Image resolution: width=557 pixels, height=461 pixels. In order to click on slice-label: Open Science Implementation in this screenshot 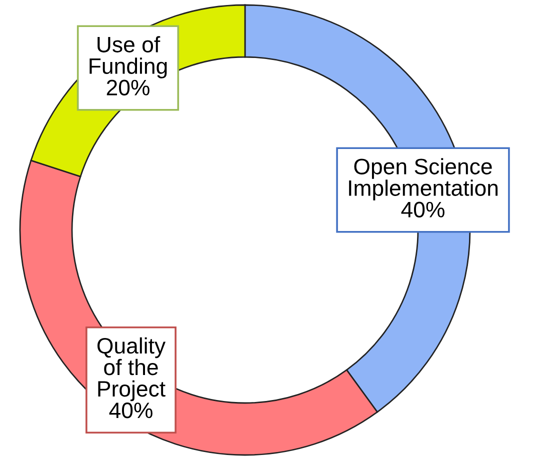, I will do `click(423, 179)`.